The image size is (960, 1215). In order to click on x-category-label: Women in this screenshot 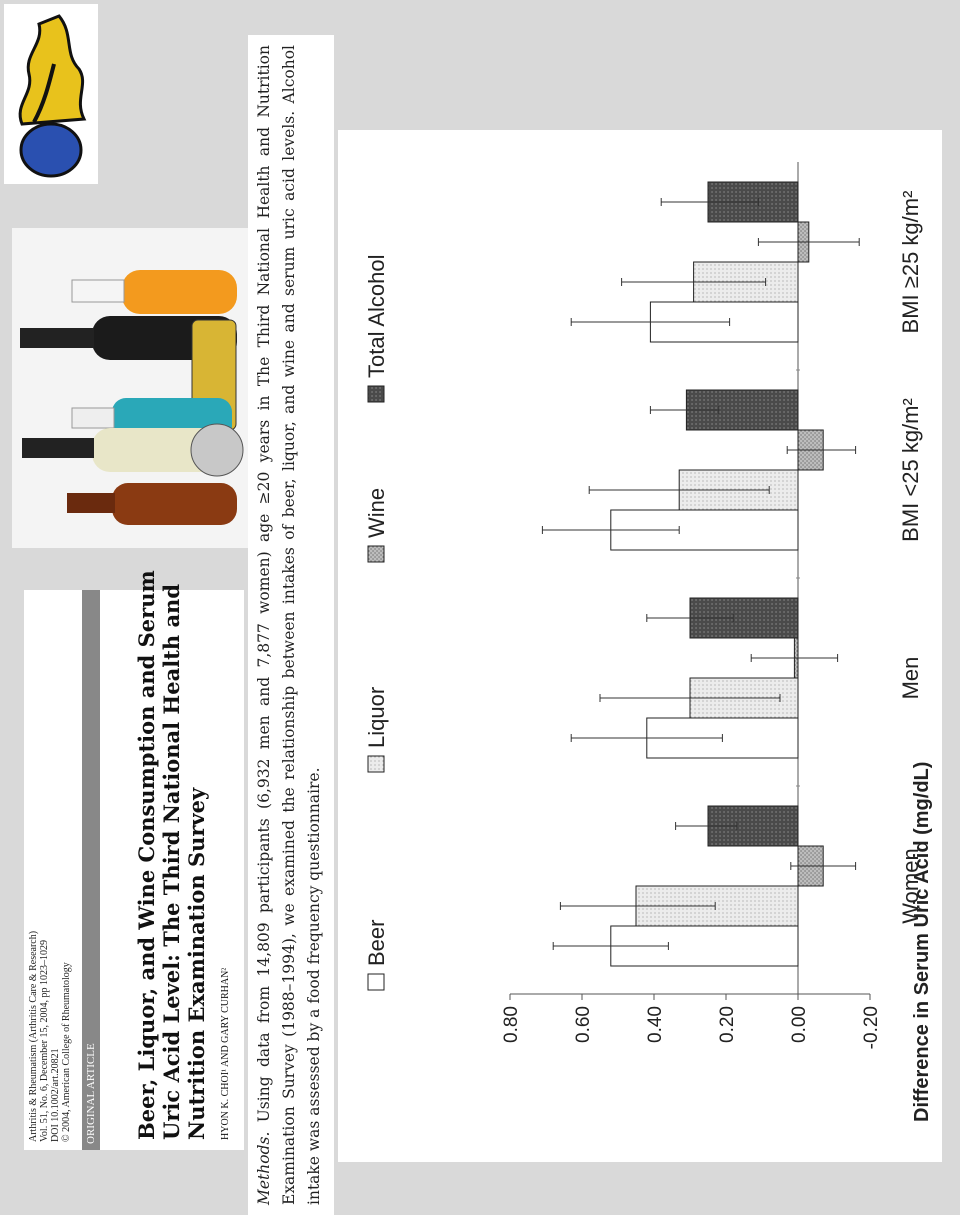, I will do `click(910, 885)`.